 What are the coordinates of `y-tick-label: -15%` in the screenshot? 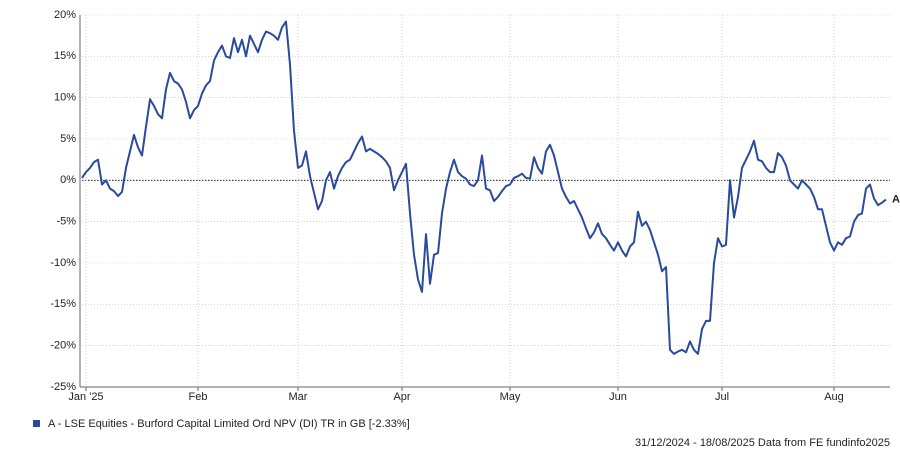 It's located at (63, 304).